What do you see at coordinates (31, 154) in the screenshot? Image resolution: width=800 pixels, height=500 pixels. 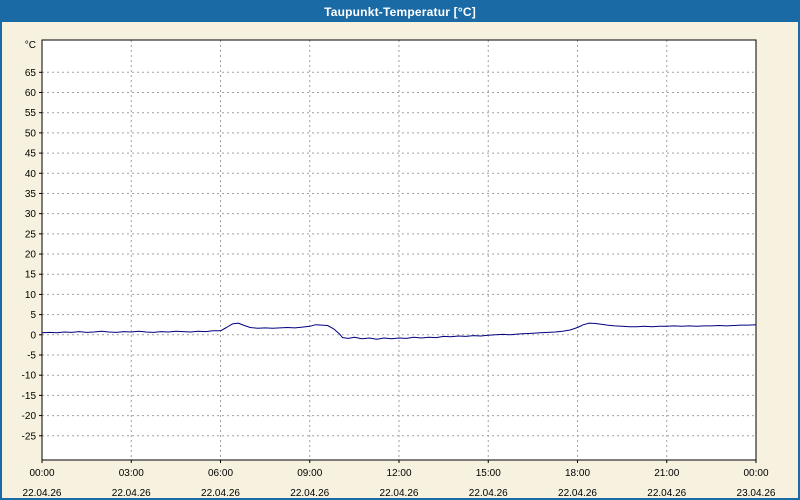 I see `y-tick-label: 45` at bounding box center [31, 154].